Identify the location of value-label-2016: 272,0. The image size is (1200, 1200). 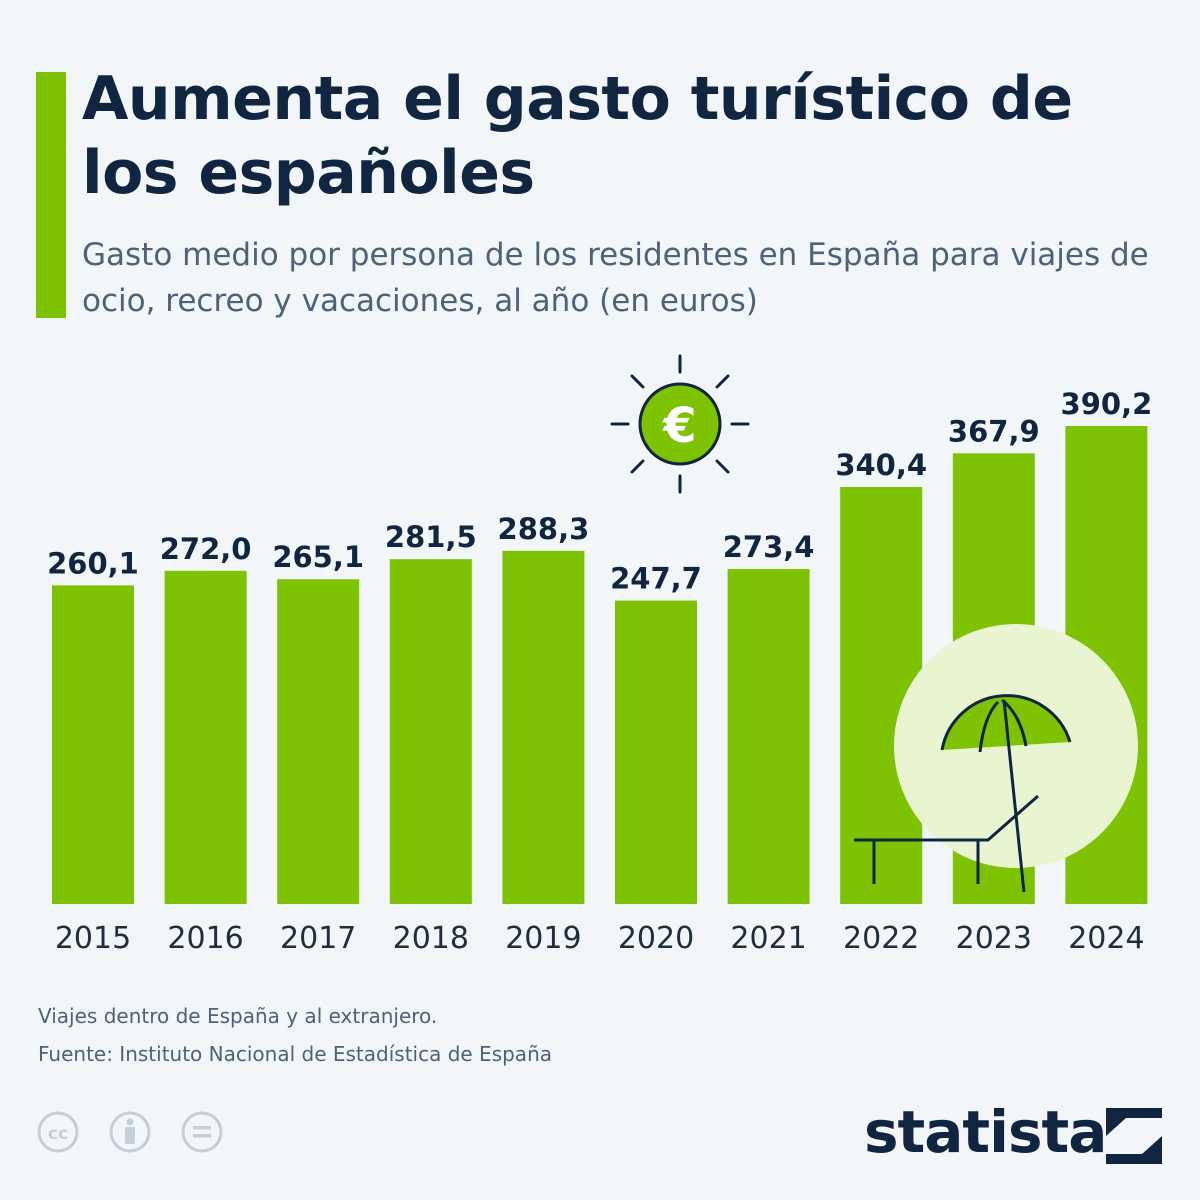
(206, 549).